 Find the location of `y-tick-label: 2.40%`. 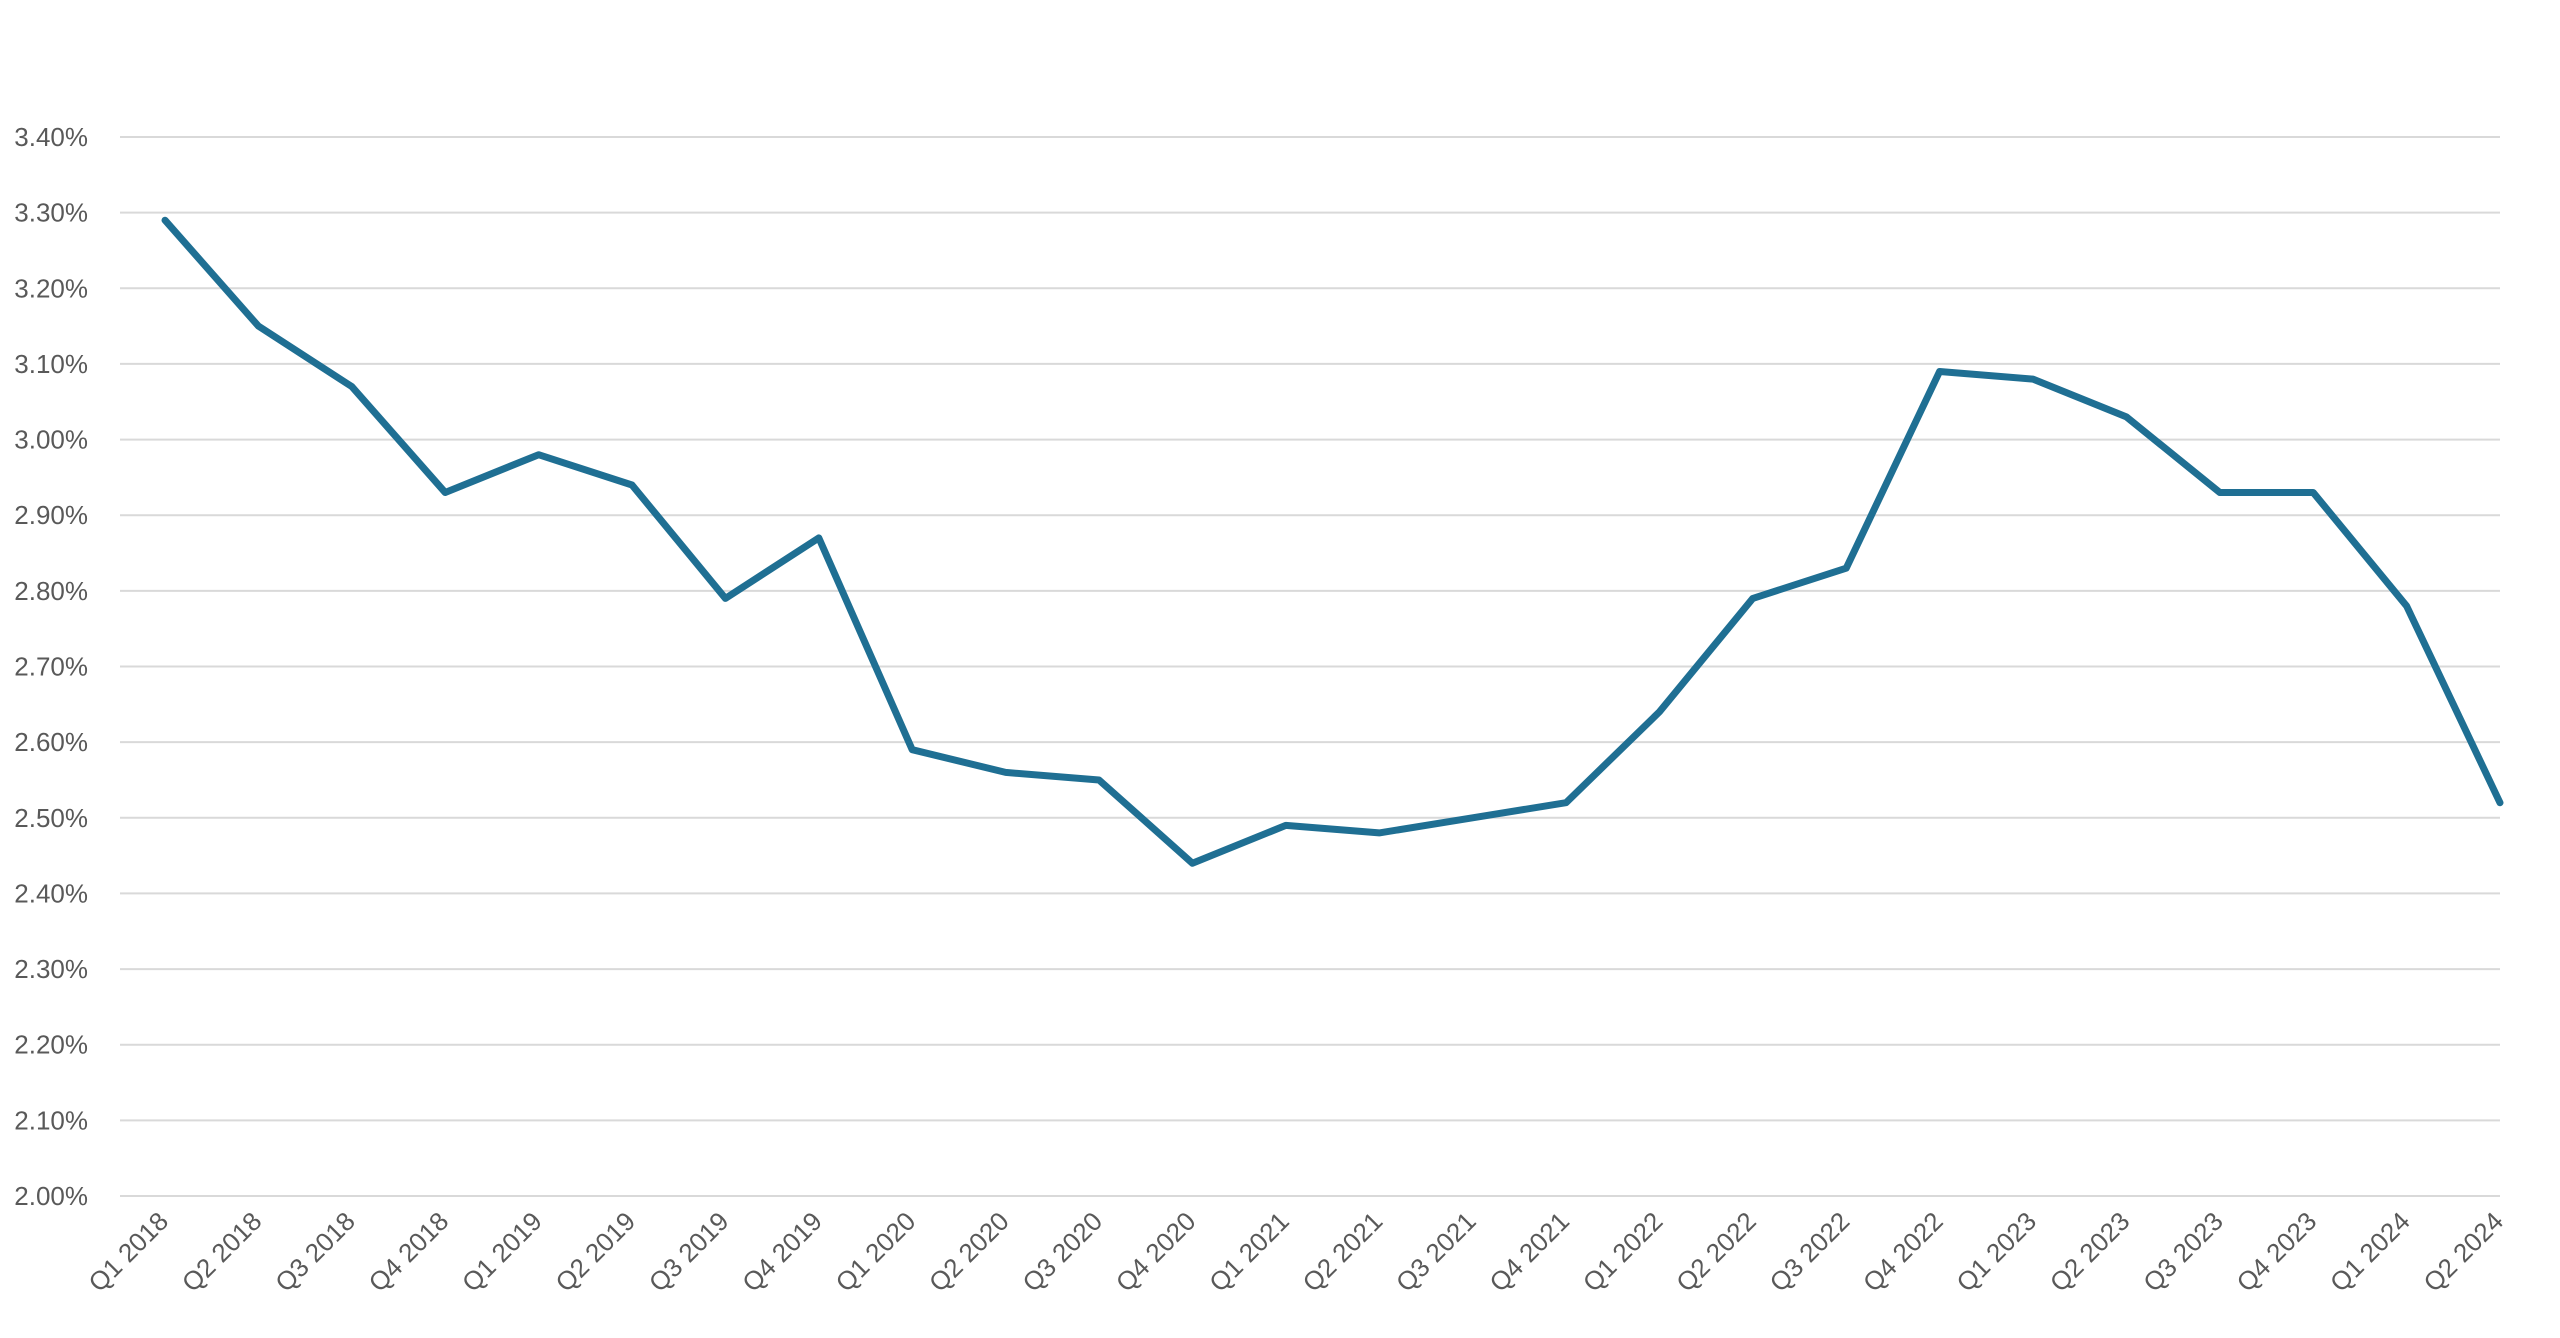

y-tick-label: 2.40% is located at coordinates (51, 893).